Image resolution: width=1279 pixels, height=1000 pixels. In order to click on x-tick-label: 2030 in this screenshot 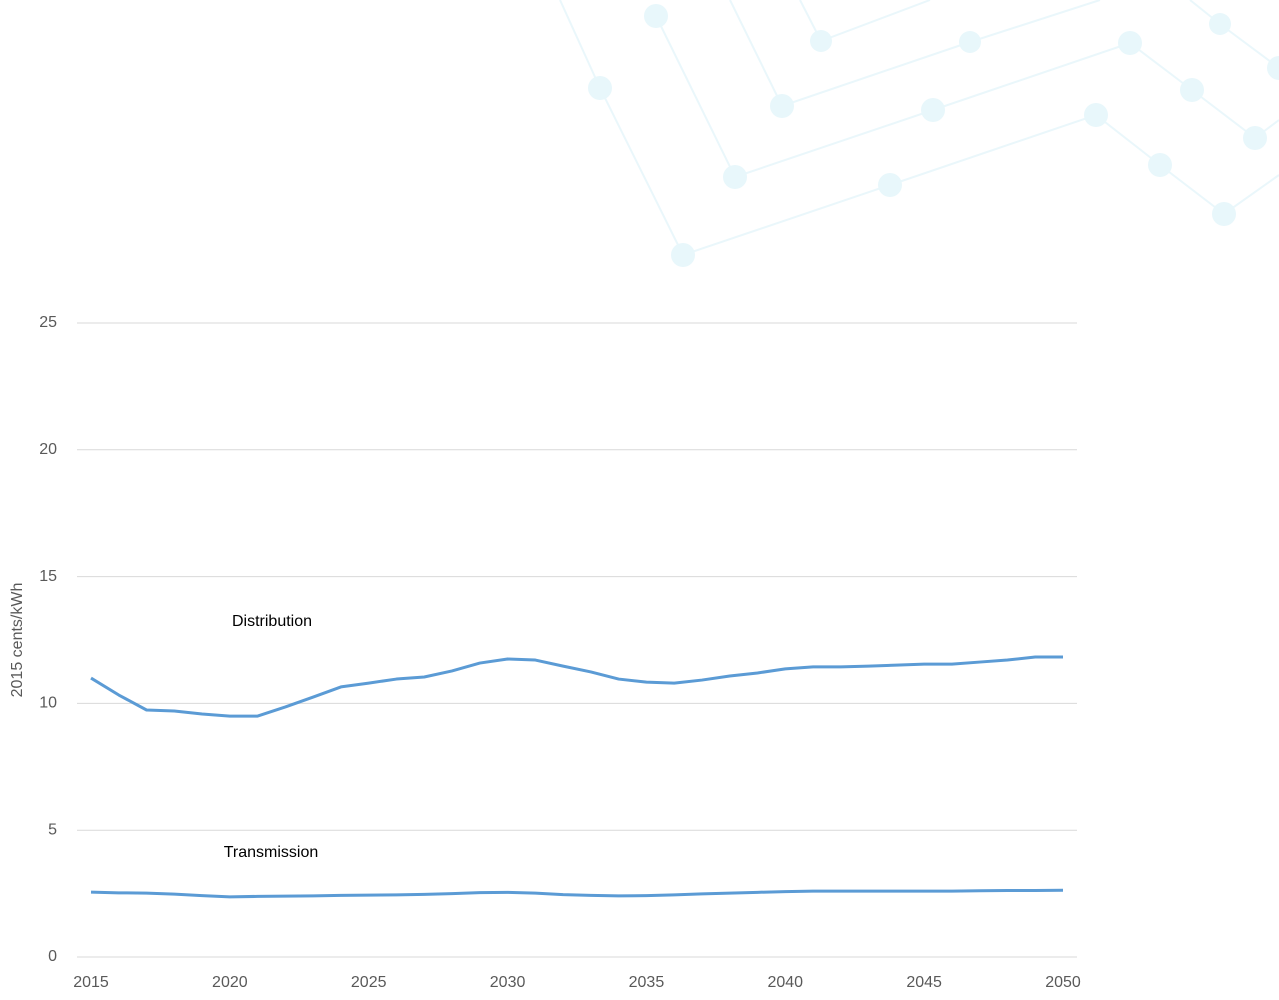, I will do `click(508, 982)`.